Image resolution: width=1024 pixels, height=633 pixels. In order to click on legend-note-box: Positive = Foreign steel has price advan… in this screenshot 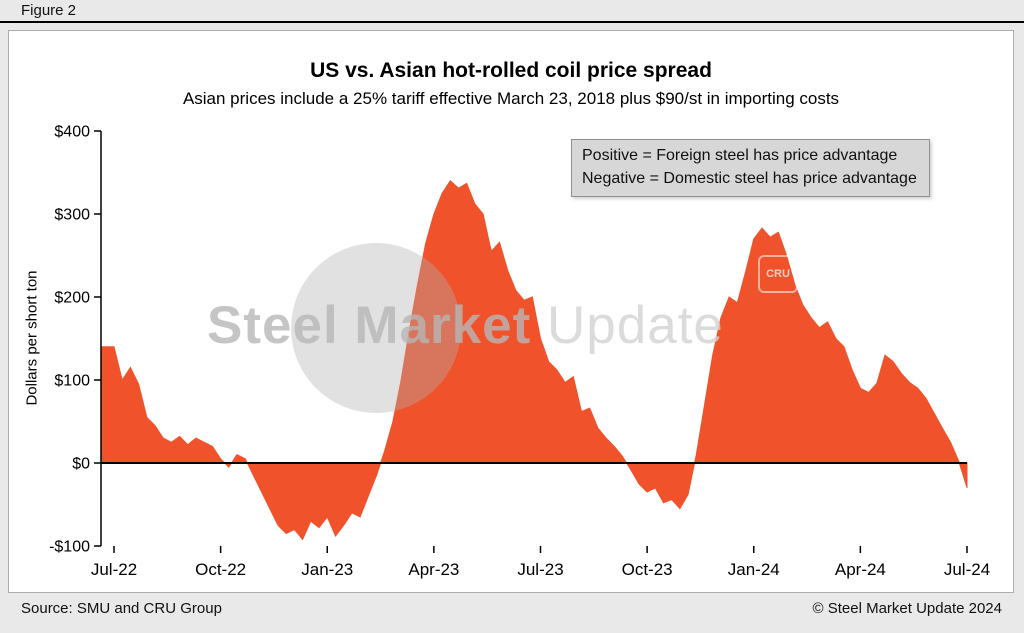, I will do `click(750, 168)`.